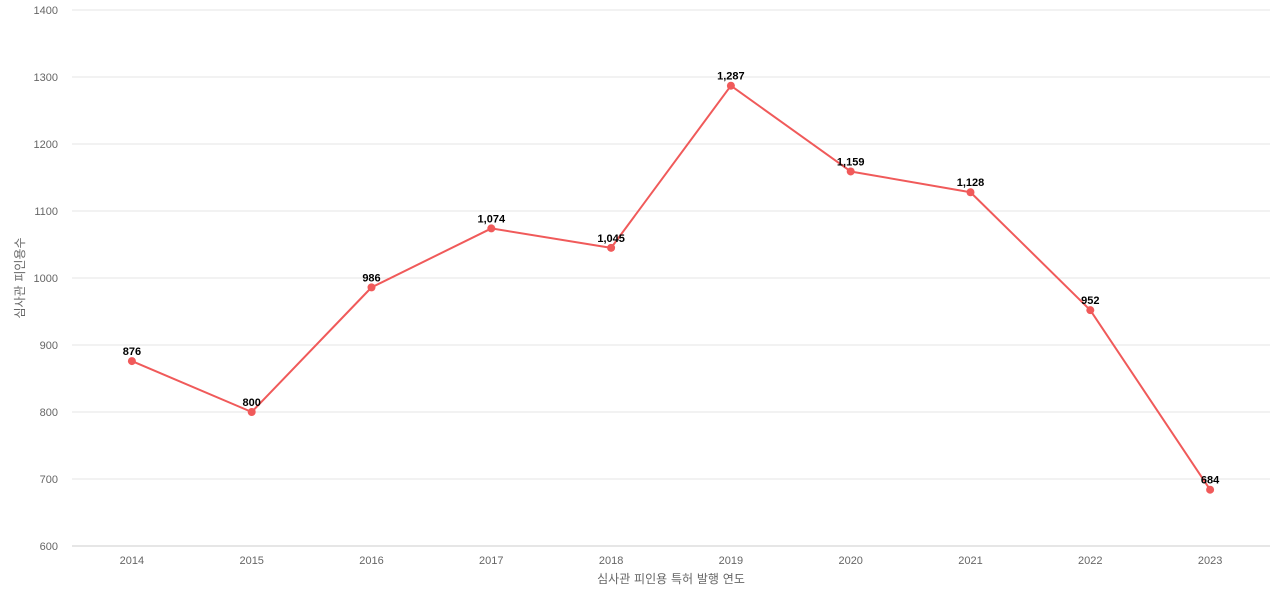 Image resolution: width=1280 pixels, height=600 pixels. What do you see at coordinates (970, 561) in the screenshot?
I see `x-tick-label: 2021` at bounding box center [970, 561].